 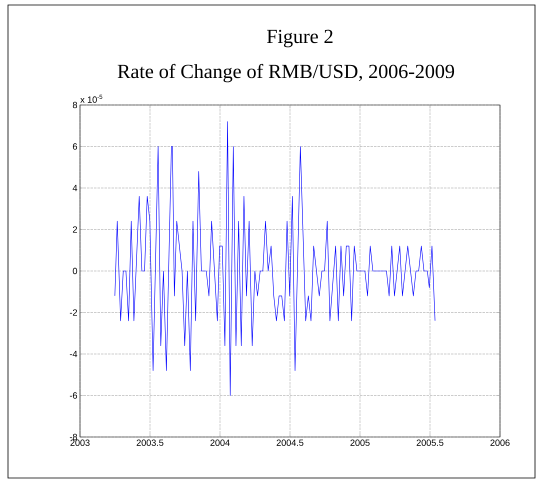 What do you see at coordinates (220, 443) in the screenshot?
I see `x-tick-label: 2004` at bounding box center [220, 443].